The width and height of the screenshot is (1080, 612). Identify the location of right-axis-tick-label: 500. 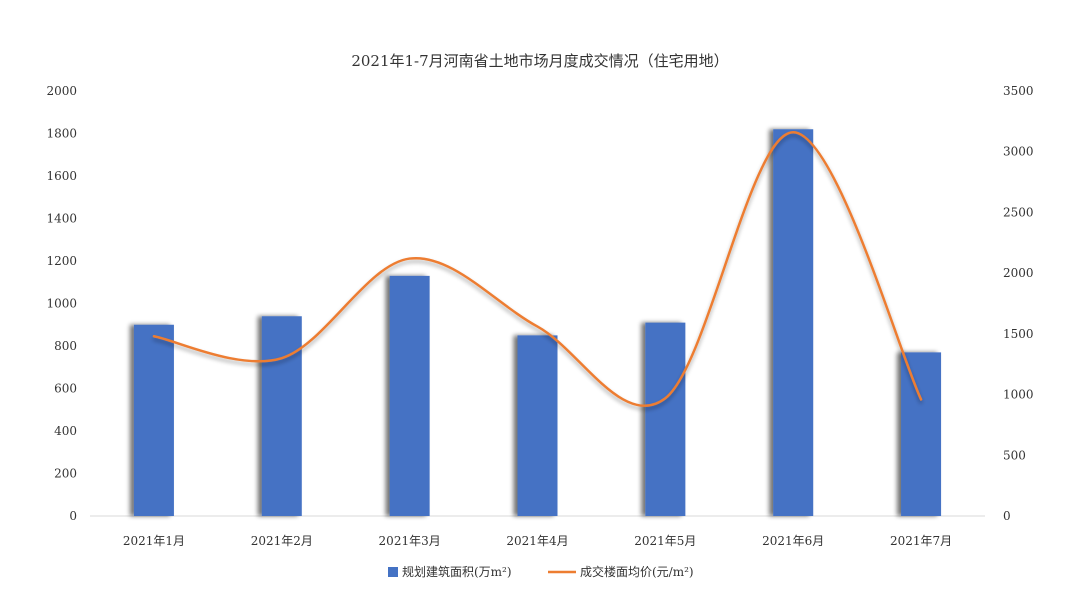
(1014, 455).